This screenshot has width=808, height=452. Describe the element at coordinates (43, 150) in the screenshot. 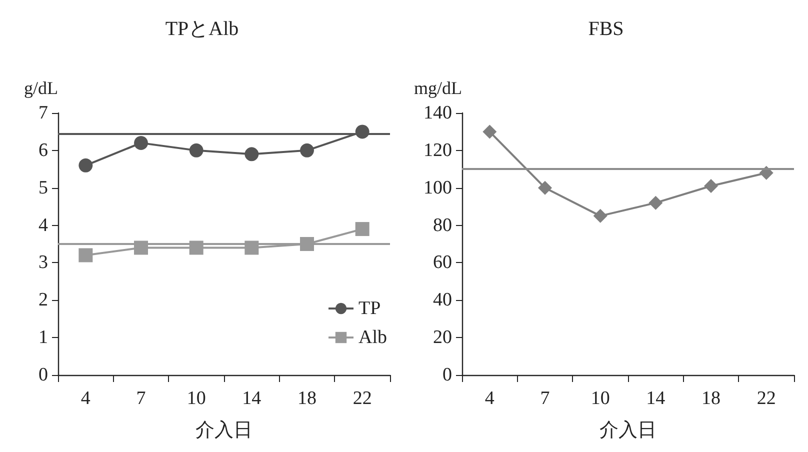

I see `y-tick-label: 6` at that location.